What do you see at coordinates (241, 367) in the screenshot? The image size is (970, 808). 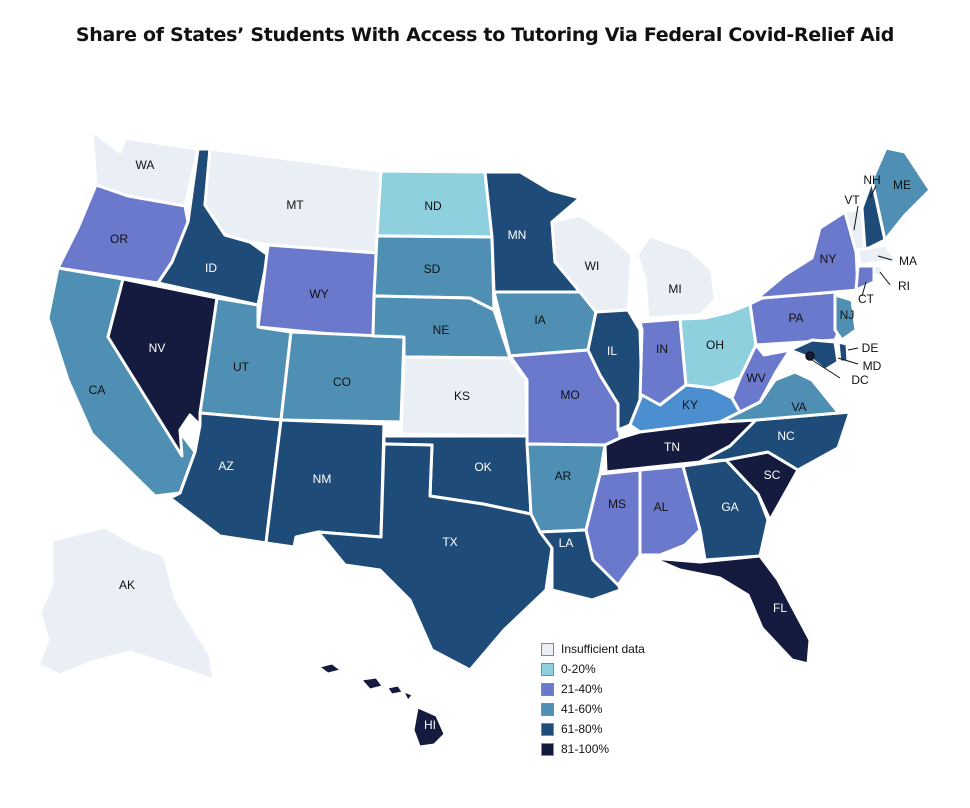 I see `label-UT: UT` at bounding box center [241, 367].